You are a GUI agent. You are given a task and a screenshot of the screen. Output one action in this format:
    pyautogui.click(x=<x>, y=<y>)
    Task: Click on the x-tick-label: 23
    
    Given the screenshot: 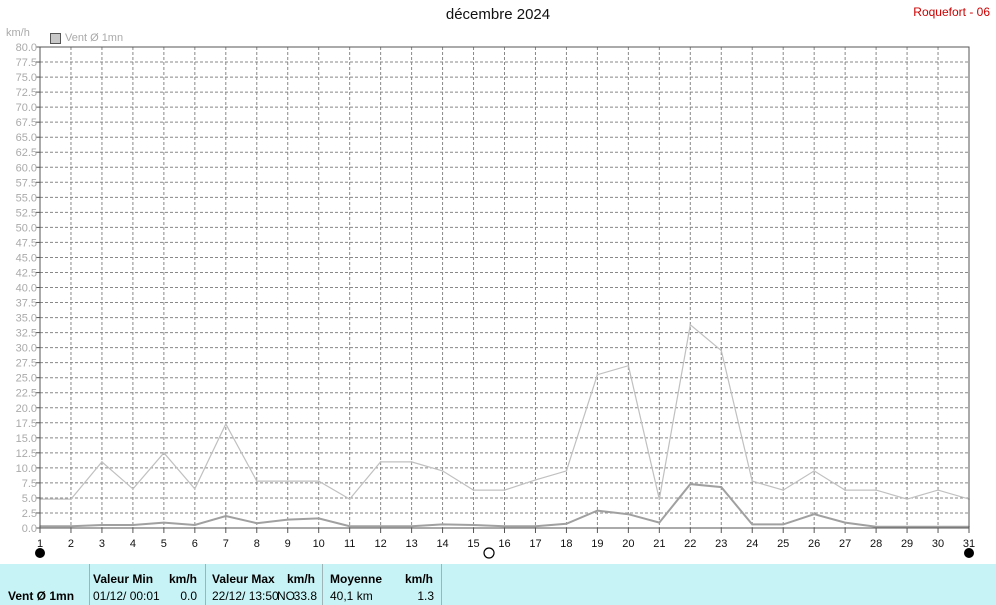 What is the action you would take?
    pyautogui.click(x=721, y=544)
    